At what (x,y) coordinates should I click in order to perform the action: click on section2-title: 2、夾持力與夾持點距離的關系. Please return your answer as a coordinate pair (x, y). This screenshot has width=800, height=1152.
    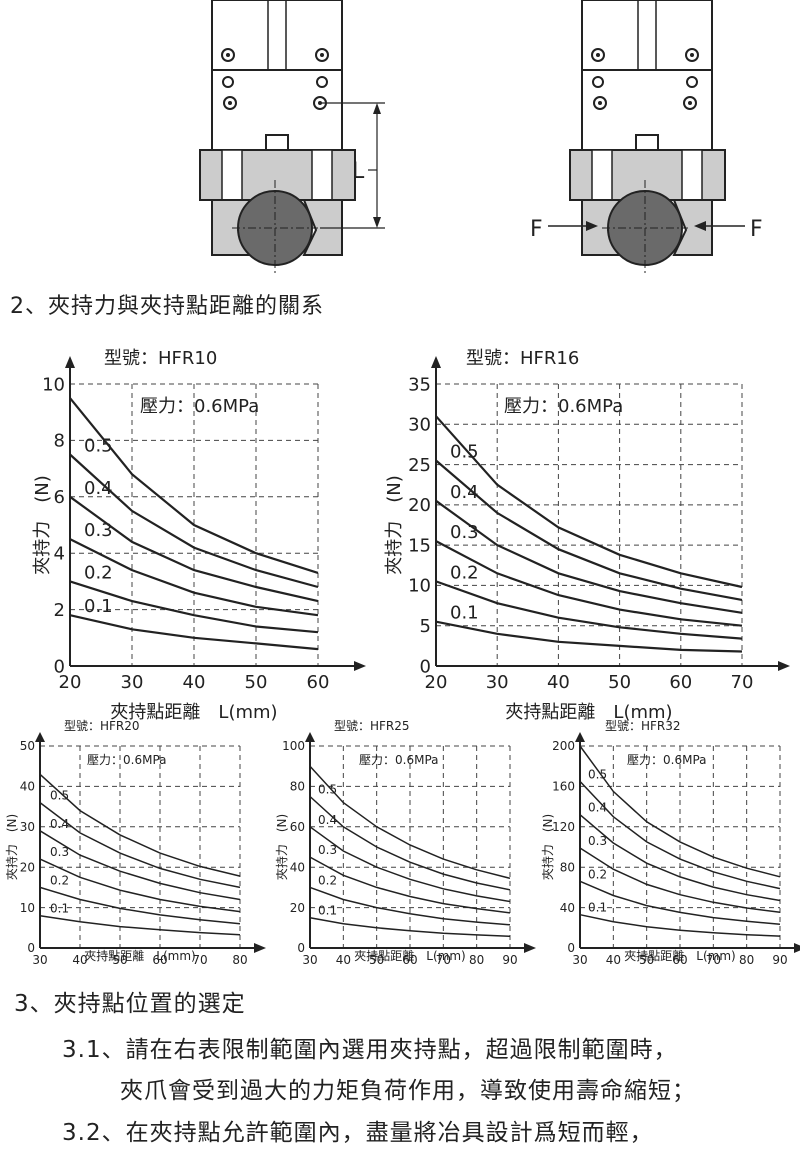
    Looking at the image, I should click on (167, 306).